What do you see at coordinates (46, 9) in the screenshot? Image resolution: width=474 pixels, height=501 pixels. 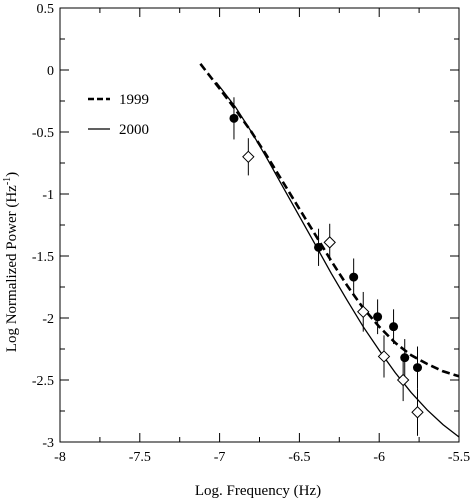 I see `y-tick-label: 0.5` at bounding box center [46, 9].